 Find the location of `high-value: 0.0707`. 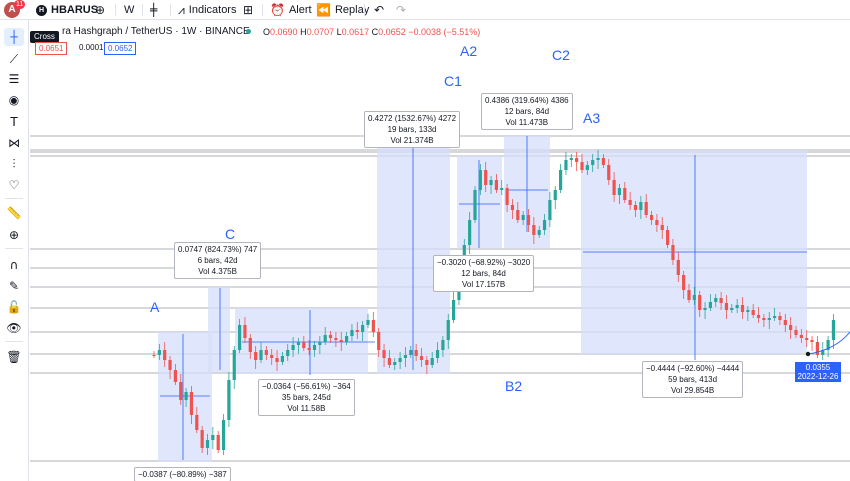

high-value: 0.0707 is located at coordinates (320, 32).